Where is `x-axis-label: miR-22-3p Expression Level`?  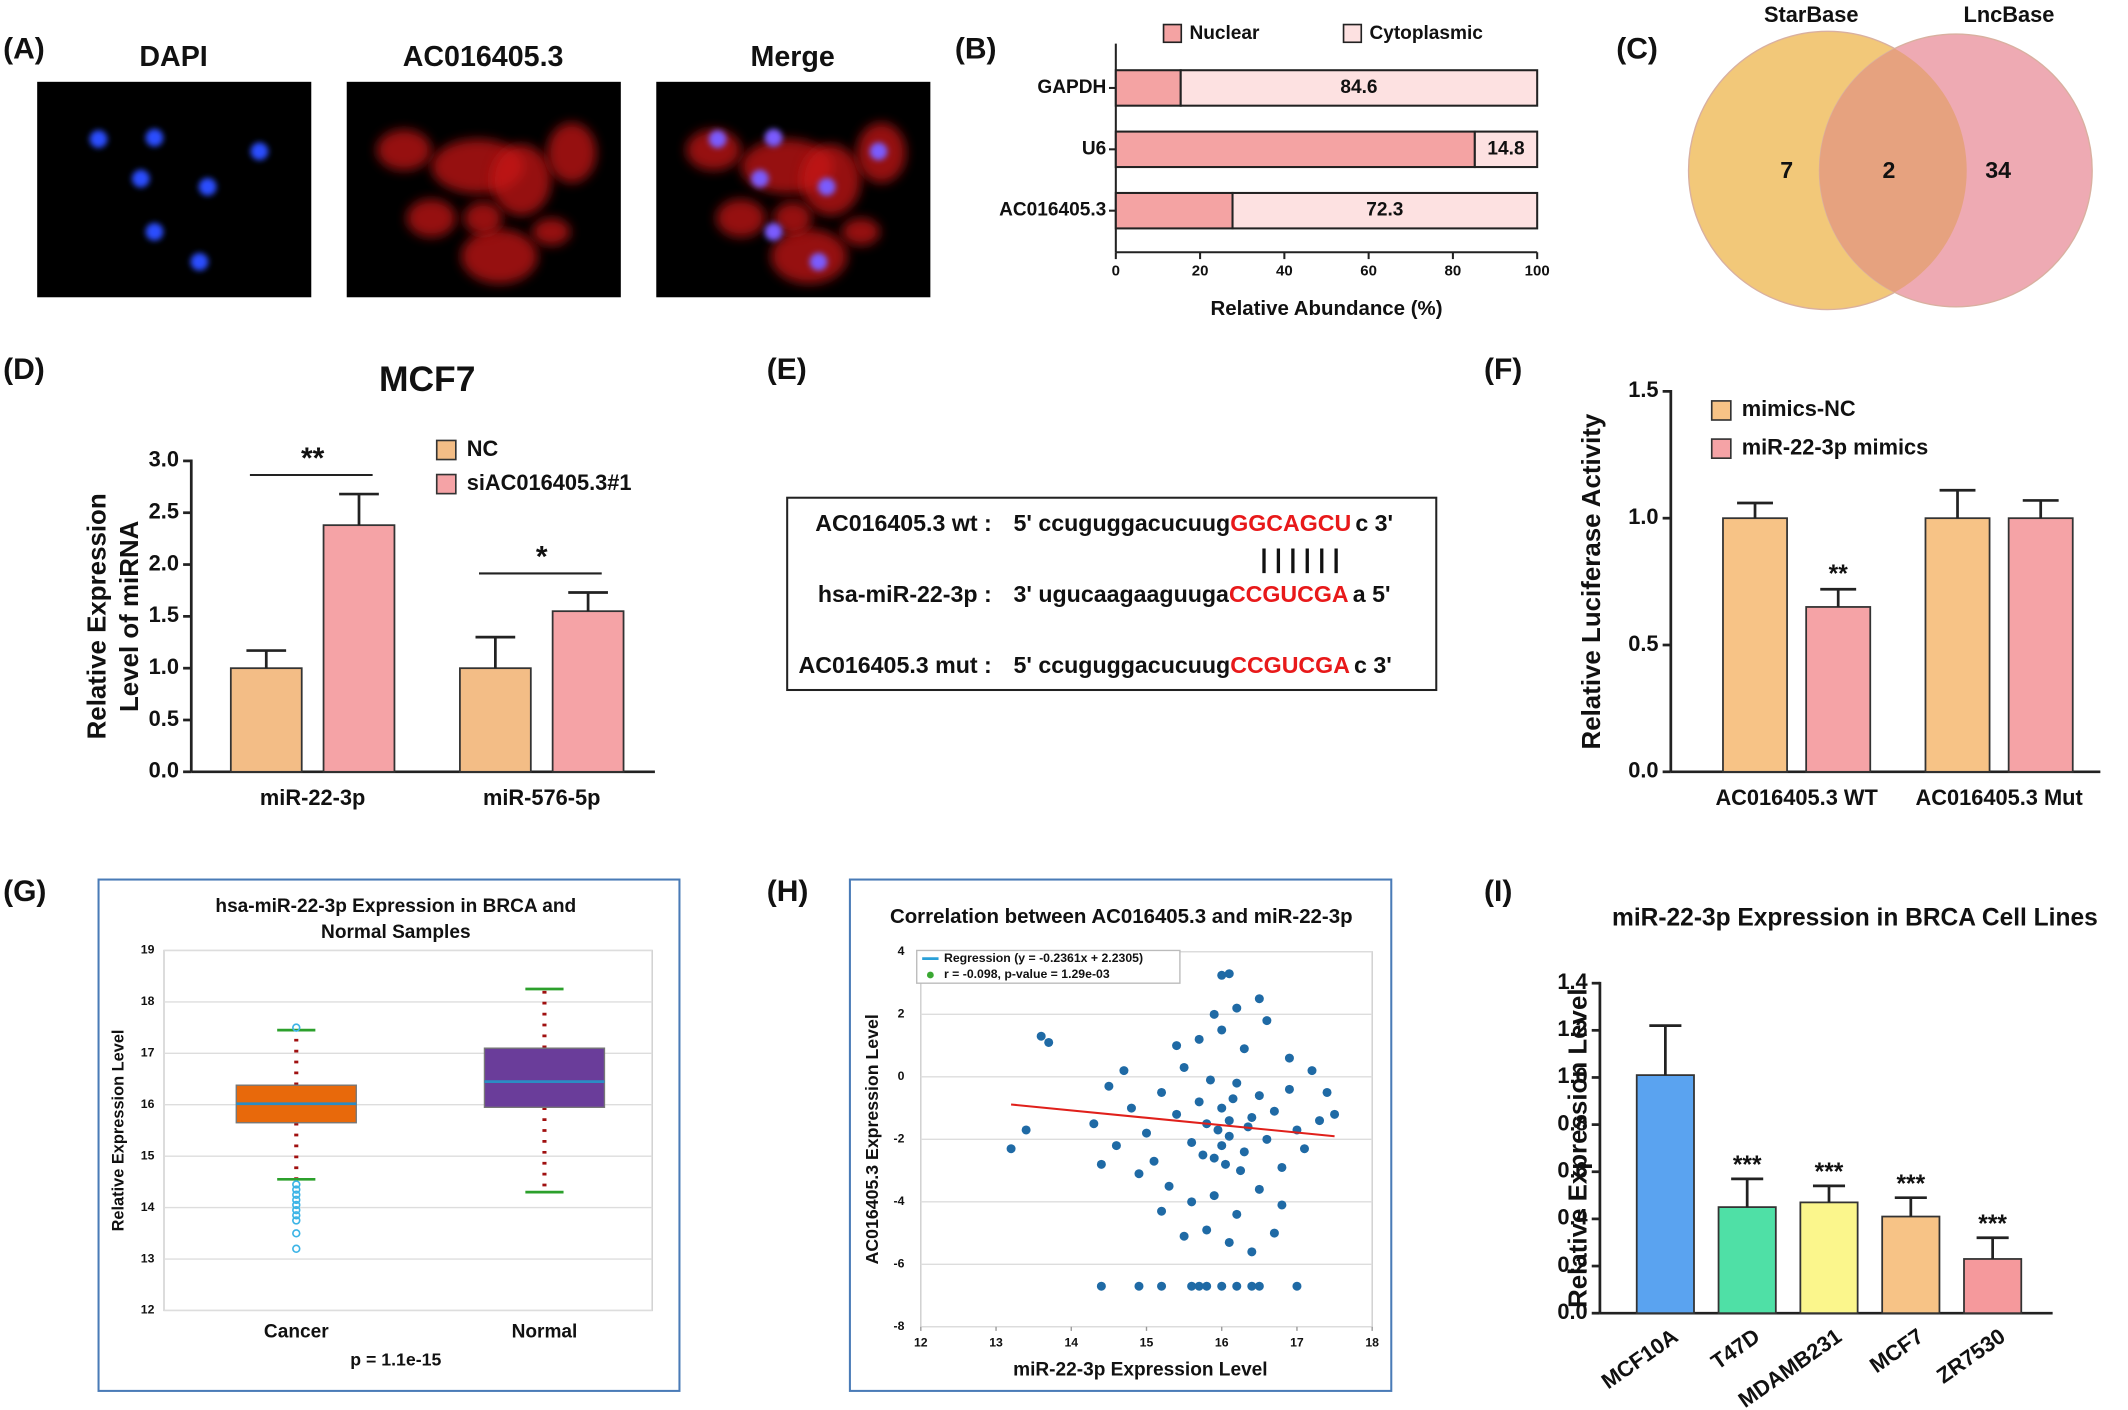 x-axis-label: miR-22-3p Expression Level is located at coordinates (1140, 1370).